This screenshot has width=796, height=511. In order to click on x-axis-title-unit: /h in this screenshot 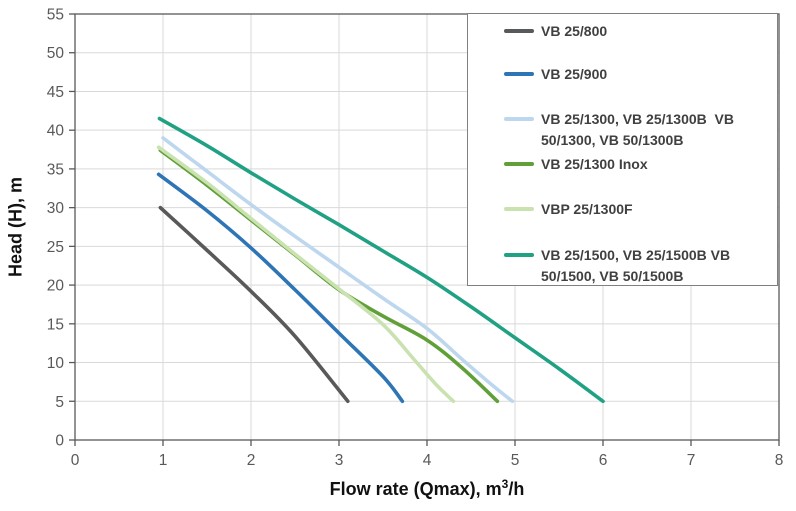, I will do `click(516, 489)`.